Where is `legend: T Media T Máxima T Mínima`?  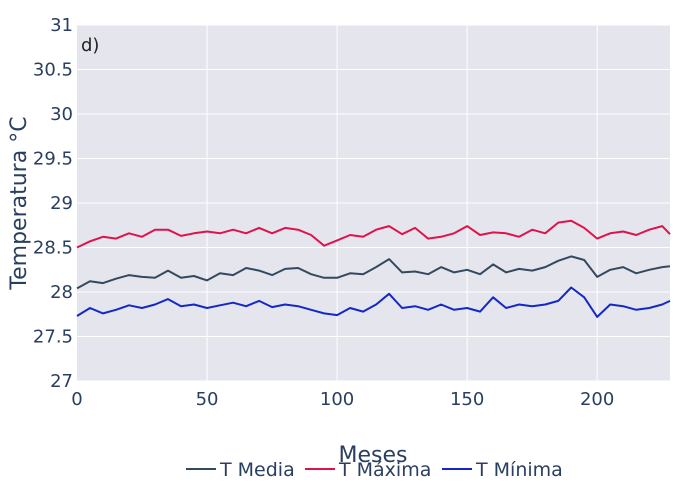
legend: T Media T Máxima T Mínima is located at coordinates (374, 470).